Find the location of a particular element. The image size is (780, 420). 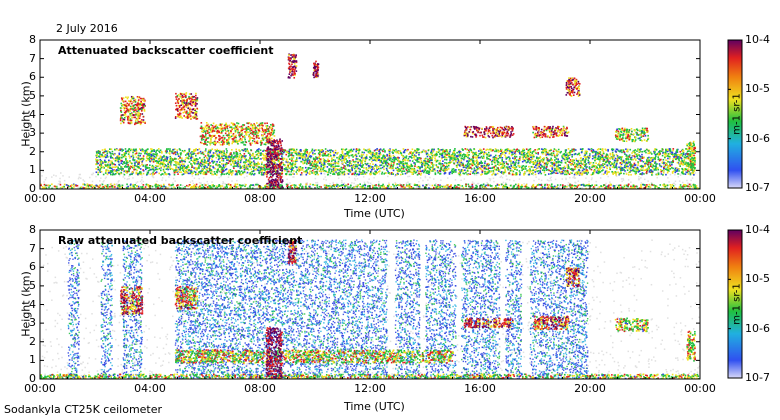

colorbar-label-2: m-1 sr-1 is located at coordinates (736, 304).